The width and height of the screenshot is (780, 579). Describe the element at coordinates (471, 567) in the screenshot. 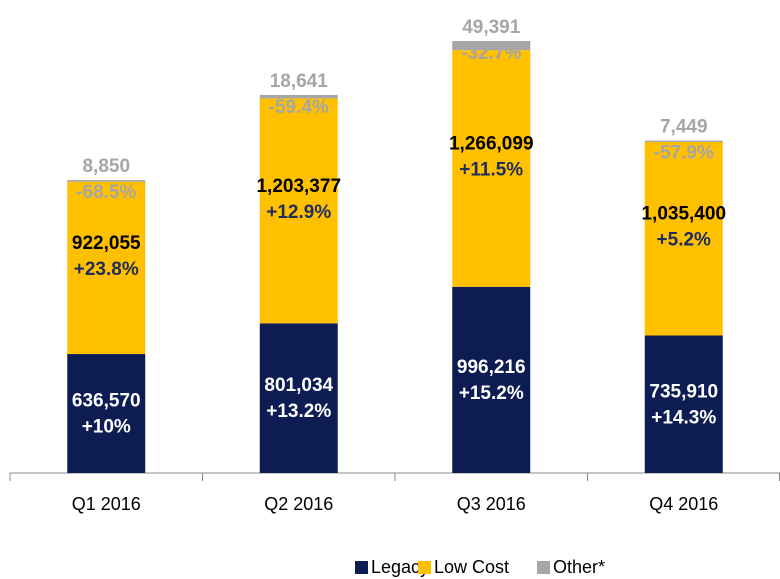

I see `legend-label: Low Cost` at that location.